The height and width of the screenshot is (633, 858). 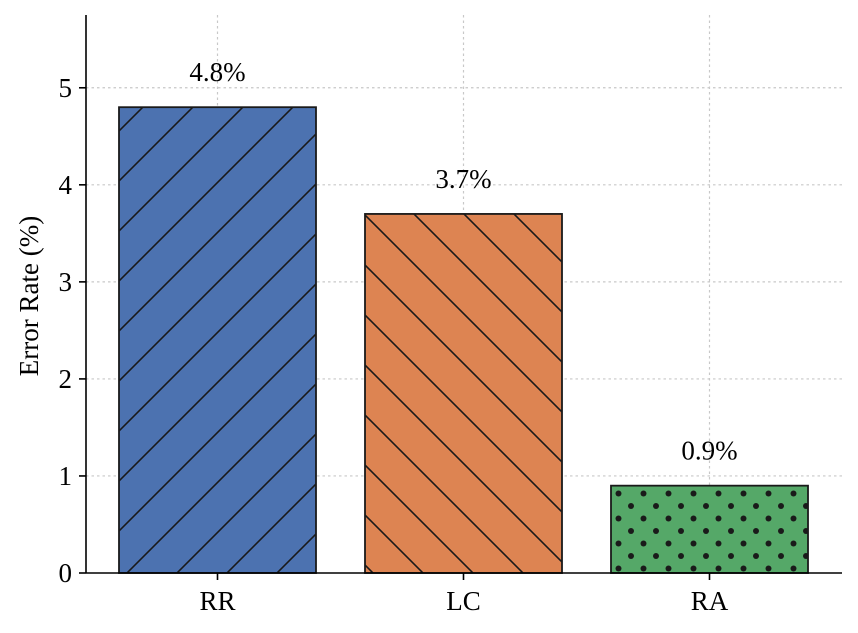 What do you see at coordinates (66, 573) in the screenshot?
I see `y-tick-label: 0` at bounding box center [66, 573].